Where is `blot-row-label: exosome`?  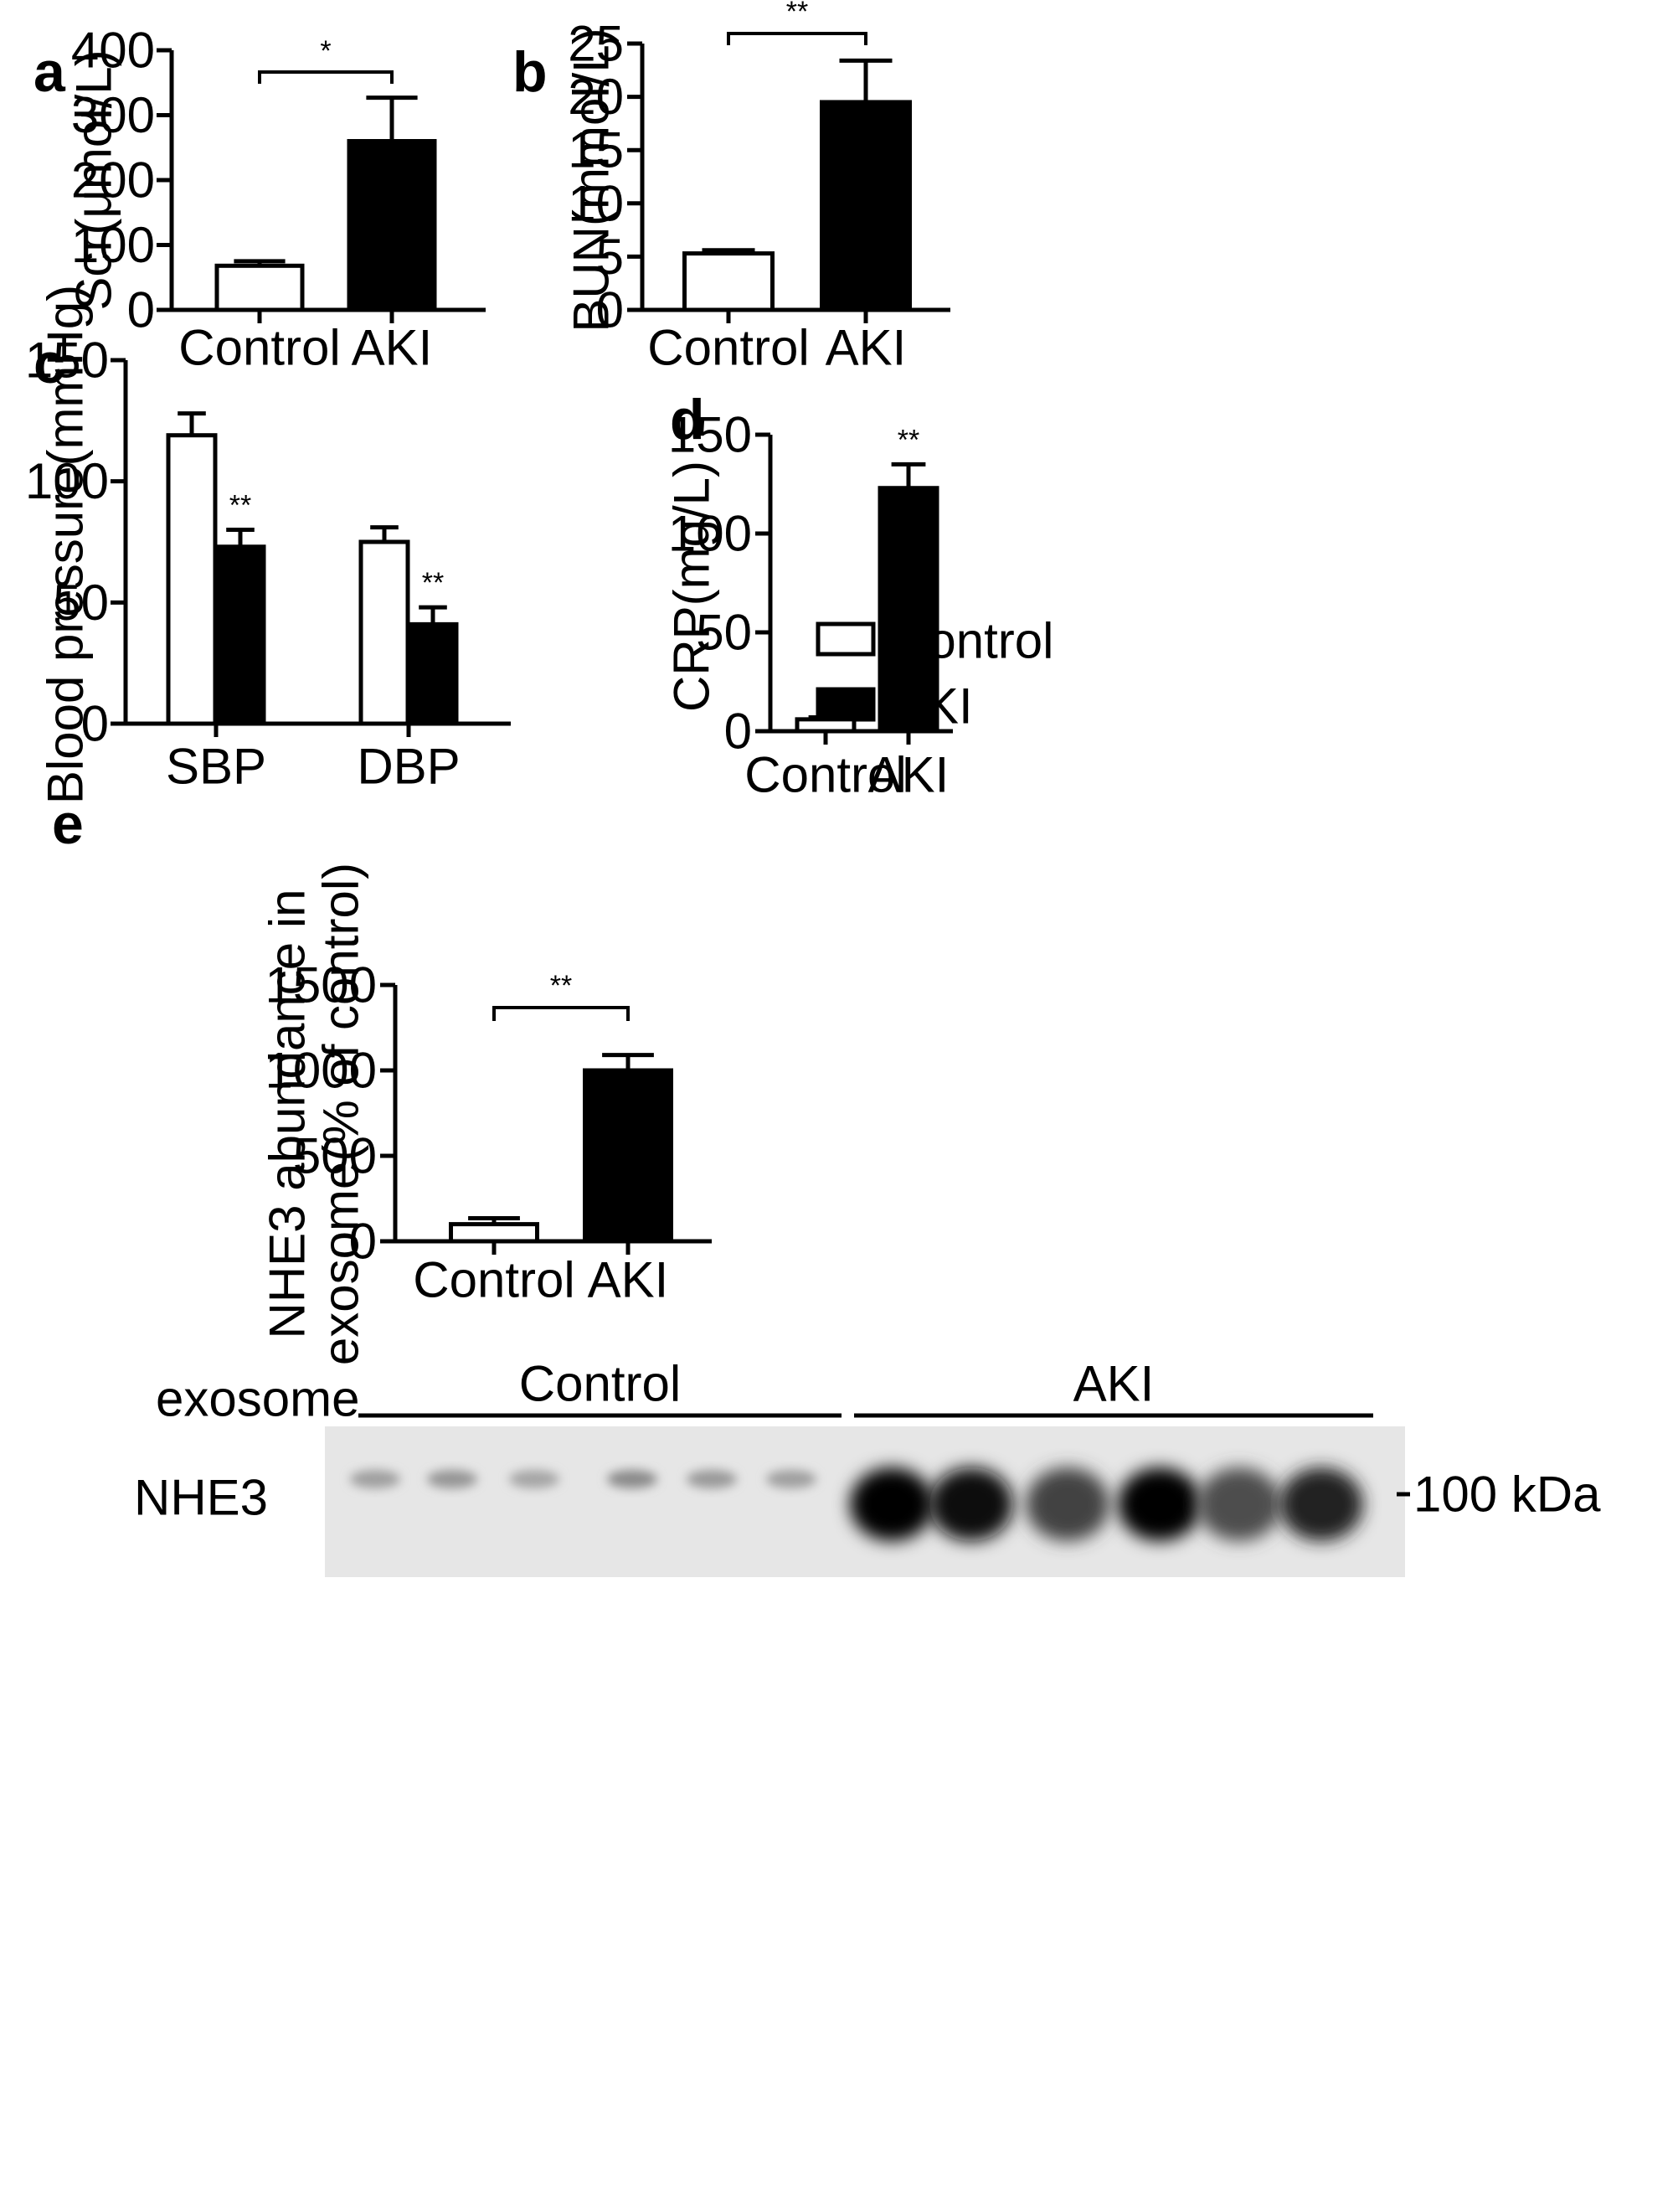
blot-row-label: exosome is located at coordinates (257, 1399).